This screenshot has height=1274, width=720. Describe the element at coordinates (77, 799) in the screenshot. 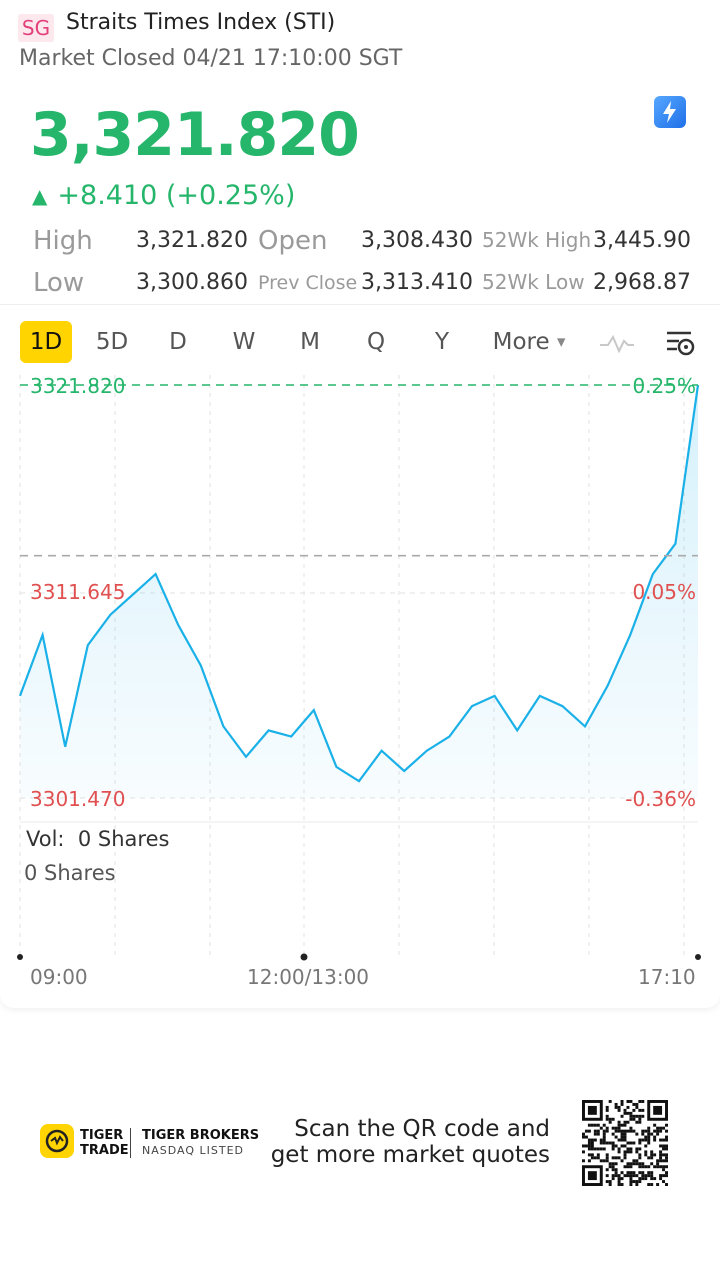

I see `y-bottom-label: 3301.470` at that location.